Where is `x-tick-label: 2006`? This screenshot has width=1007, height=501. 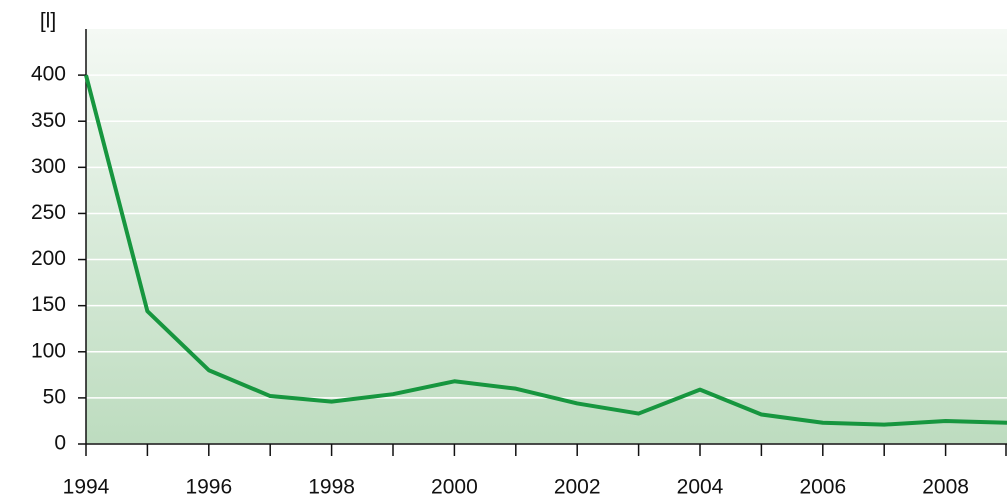
x-tick-label: 2006 is located at coordinates (822, 487).